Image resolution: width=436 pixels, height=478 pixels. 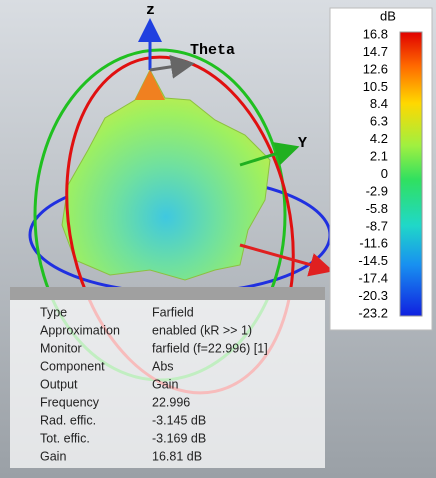 I want to click on main-lobe, so click(x=150, y=85).